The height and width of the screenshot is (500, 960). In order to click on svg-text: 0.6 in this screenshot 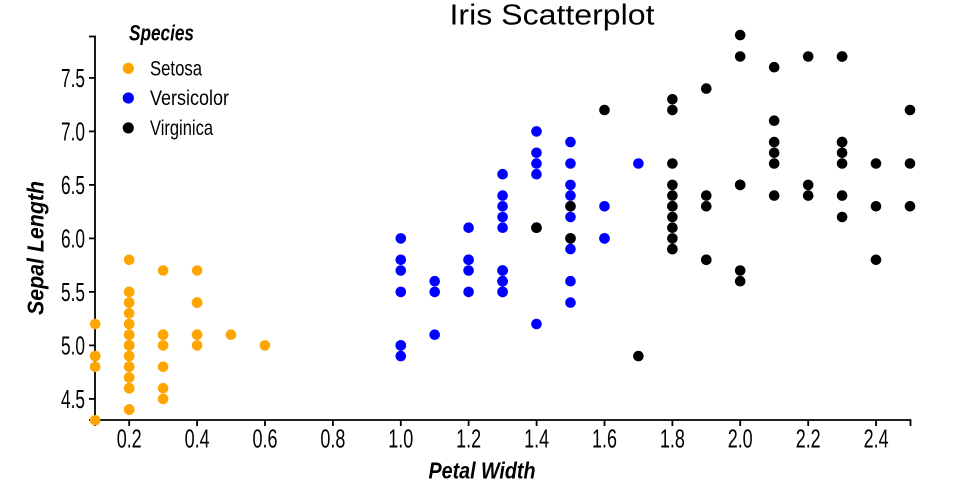, I will do `click(265, 439)`.